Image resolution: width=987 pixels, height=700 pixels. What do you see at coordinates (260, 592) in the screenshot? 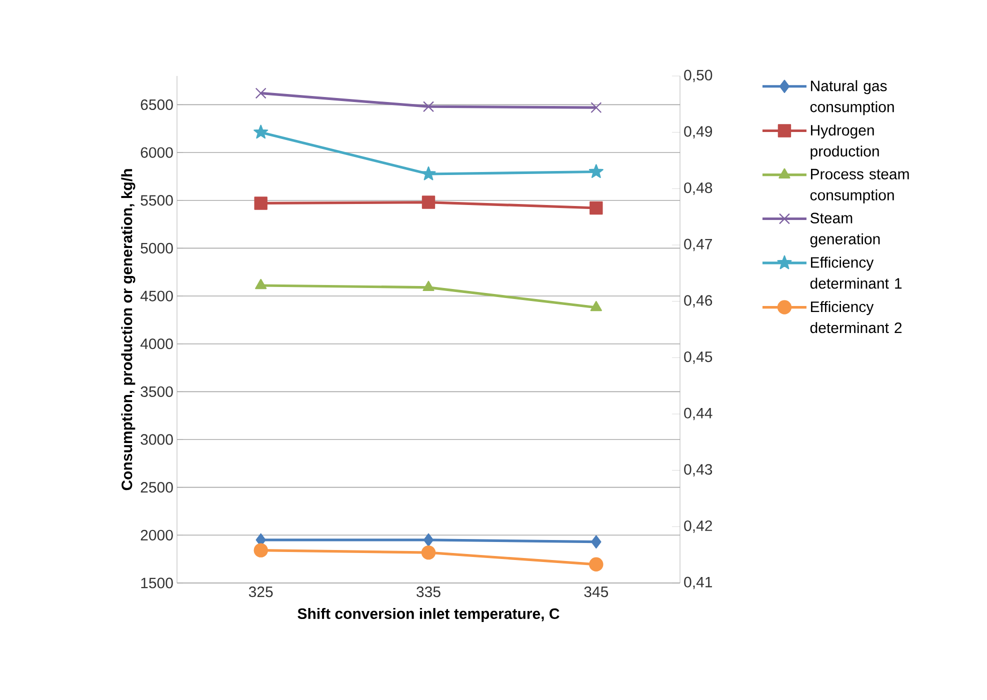
I see `x-tick-label: 325` at bounding box center [260, 592].